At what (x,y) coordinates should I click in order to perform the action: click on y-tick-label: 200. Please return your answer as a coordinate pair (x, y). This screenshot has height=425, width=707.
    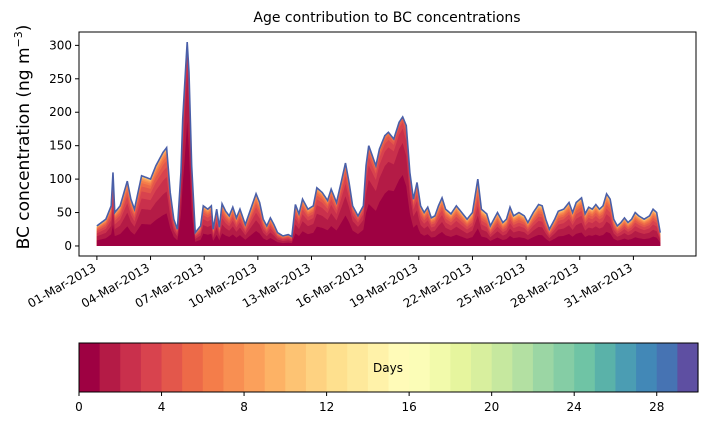
    Looking at the image, I should click on (60, 112).